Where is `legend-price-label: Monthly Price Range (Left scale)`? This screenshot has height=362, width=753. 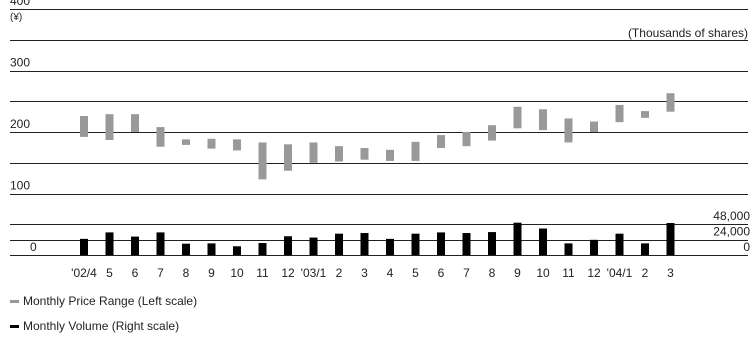 legend-price-label: Monthly Price Range (Left scale) is located at coordinates (110, 301).